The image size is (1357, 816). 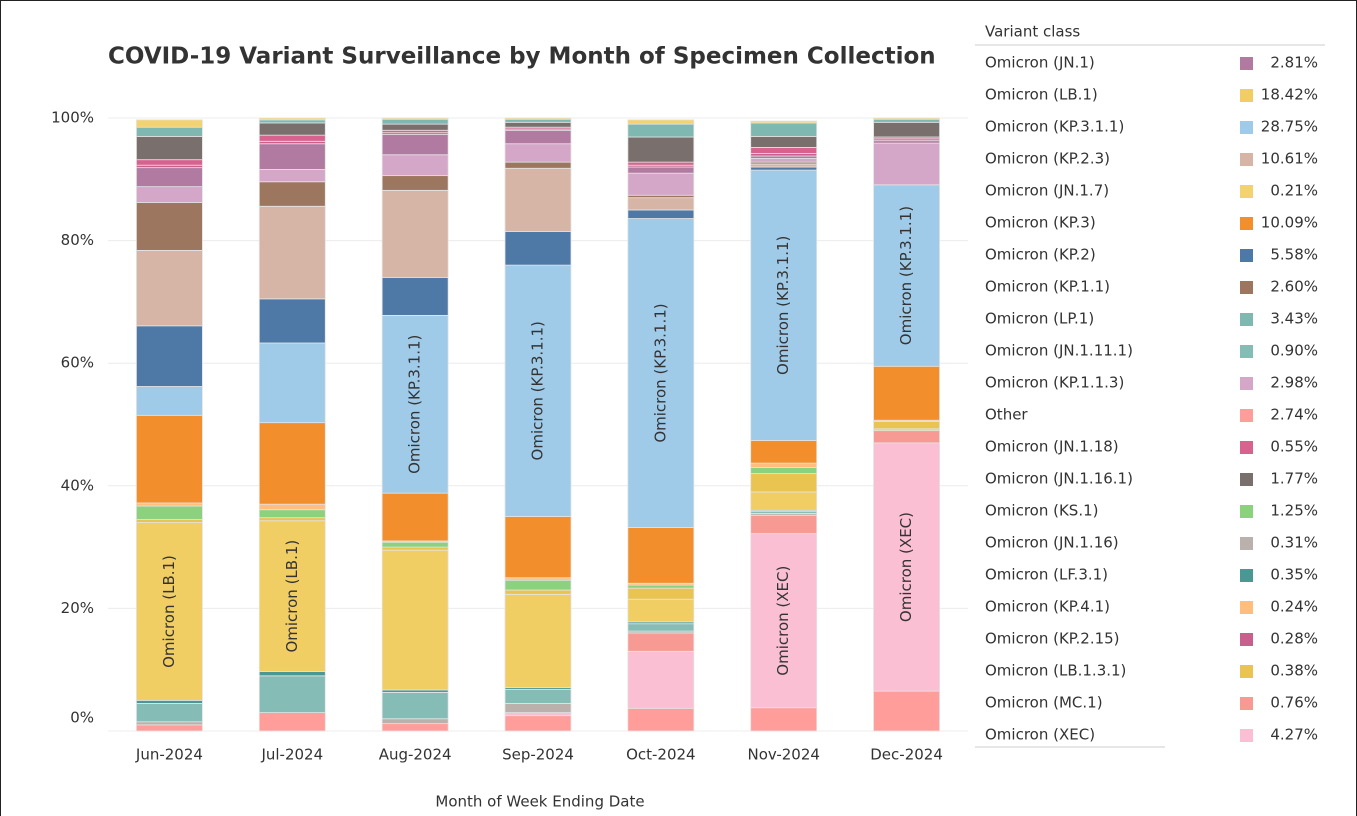 I want to click on legend-label: Omicron (JN.1.16.1), so click(x=1059, y=479).